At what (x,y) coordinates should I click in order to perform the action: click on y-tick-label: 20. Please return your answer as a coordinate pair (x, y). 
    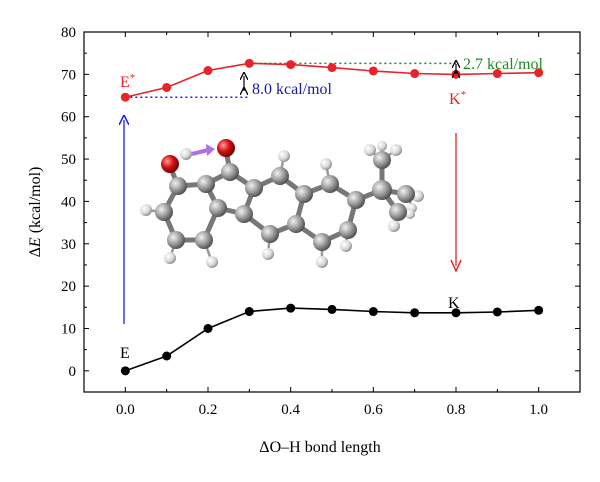
    Looking at the image, I should click on (68, 287).